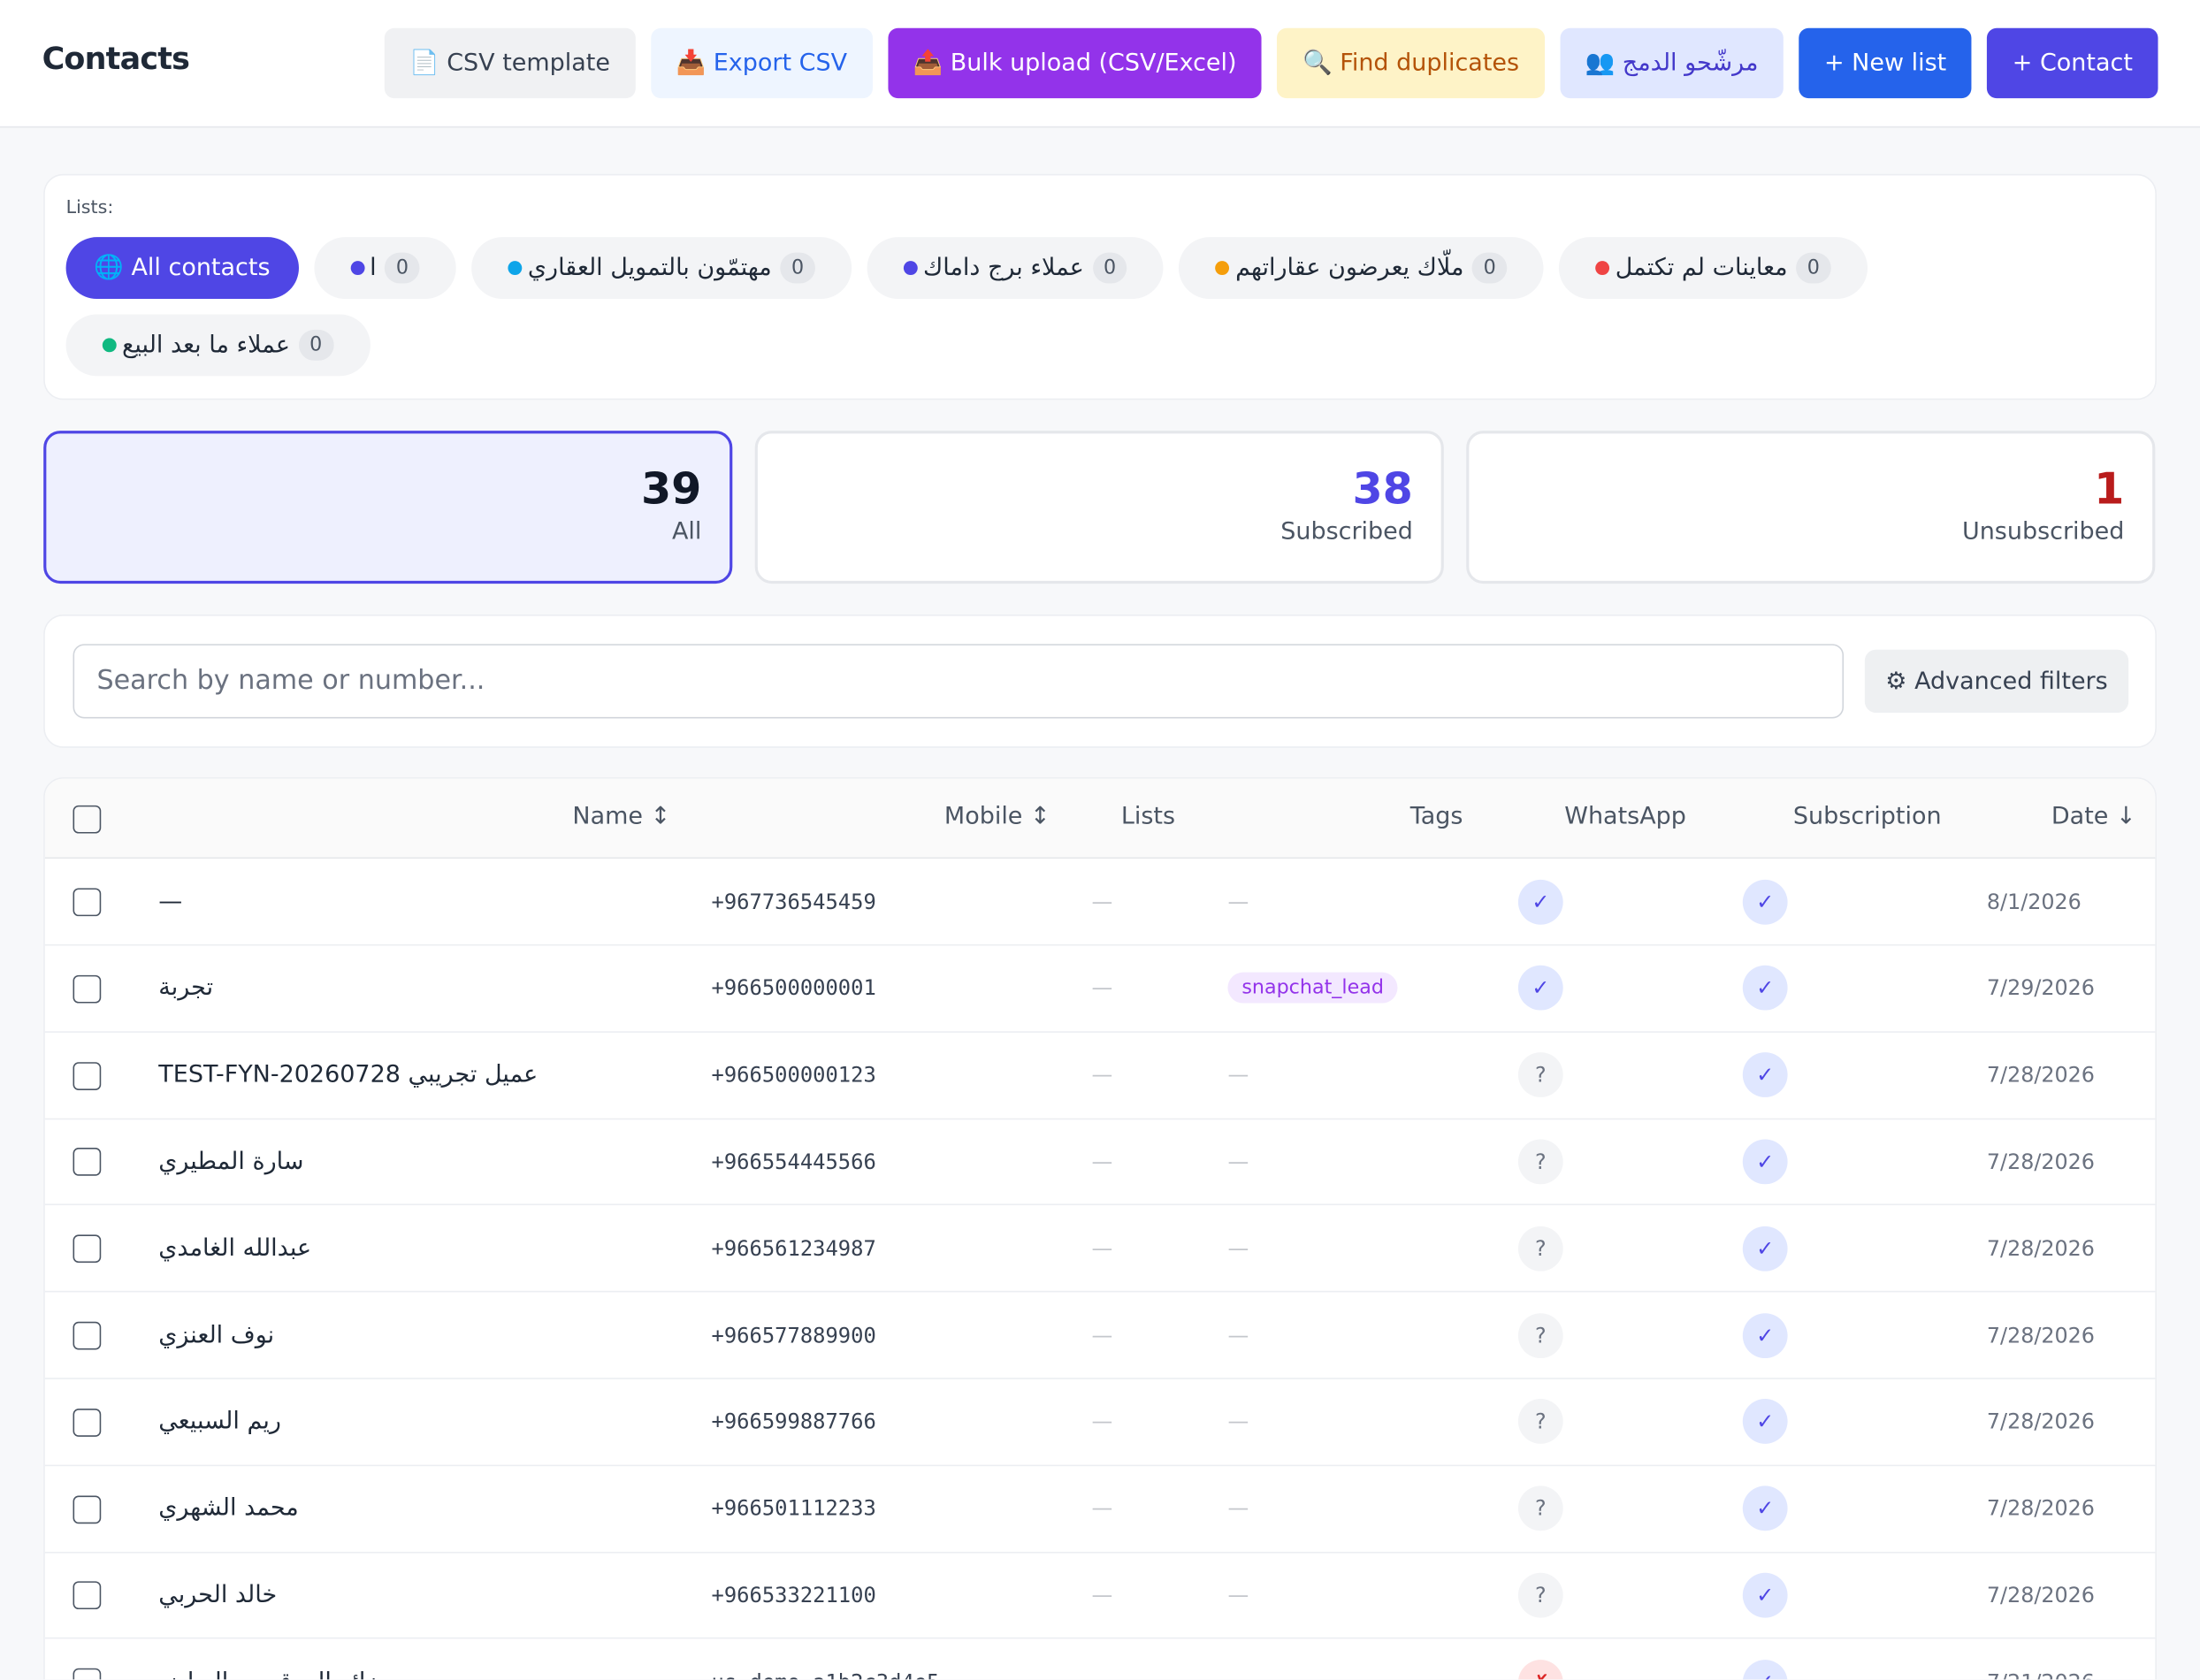 This screenshot has width=2200, height=1680. Describe the element at coordinates (1811, 507) in the screenshot. I see `stat-card: 1 Unsubscribed` at that location.